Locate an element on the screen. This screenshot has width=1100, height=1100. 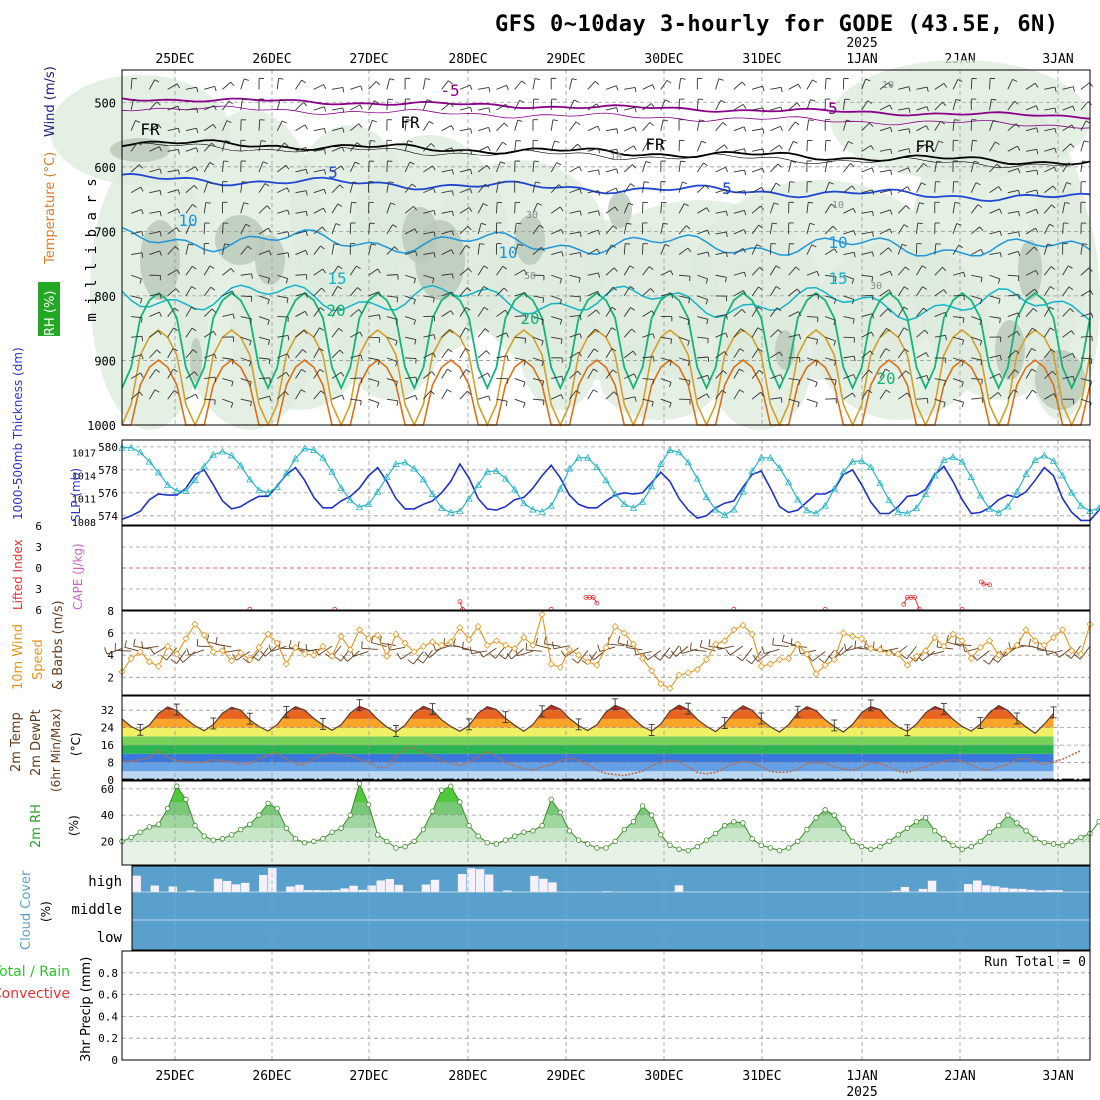
lifted-index-point is located at coordinates (904, 604).